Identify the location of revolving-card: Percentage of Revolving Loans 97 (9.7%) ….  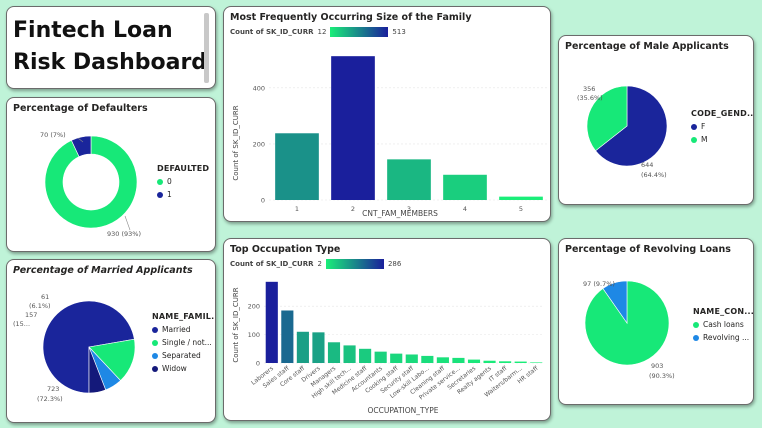
(656, 321).